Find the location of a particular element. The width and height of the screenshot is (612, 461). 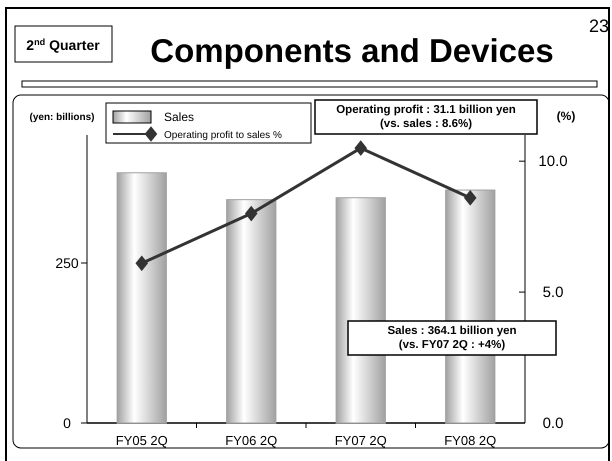

legend-label: Sales is located at coordinates (179, 117).